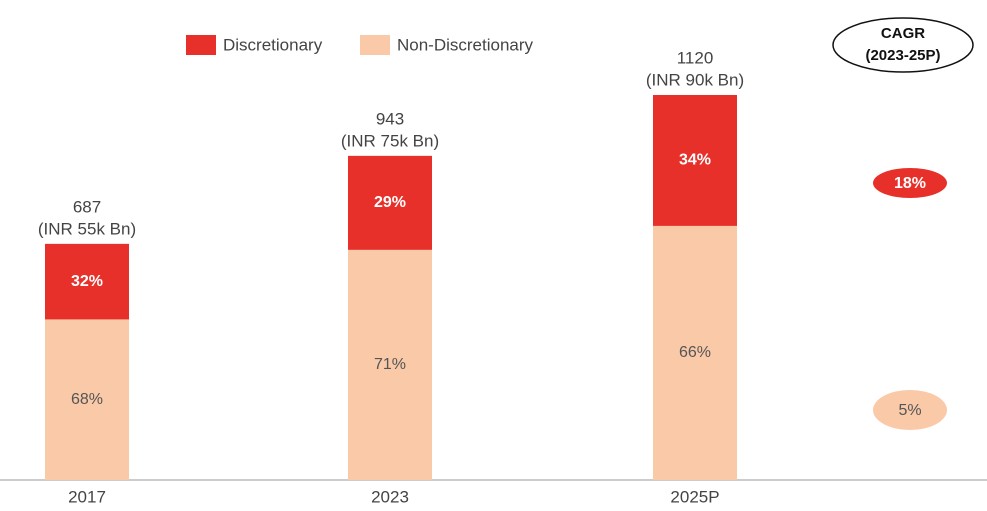 Image resolution: width=987 pixels, height=511 pixels. Describe the element at coordinates (390, 118) in the screenshot. I see `total-label: 943` at that location.